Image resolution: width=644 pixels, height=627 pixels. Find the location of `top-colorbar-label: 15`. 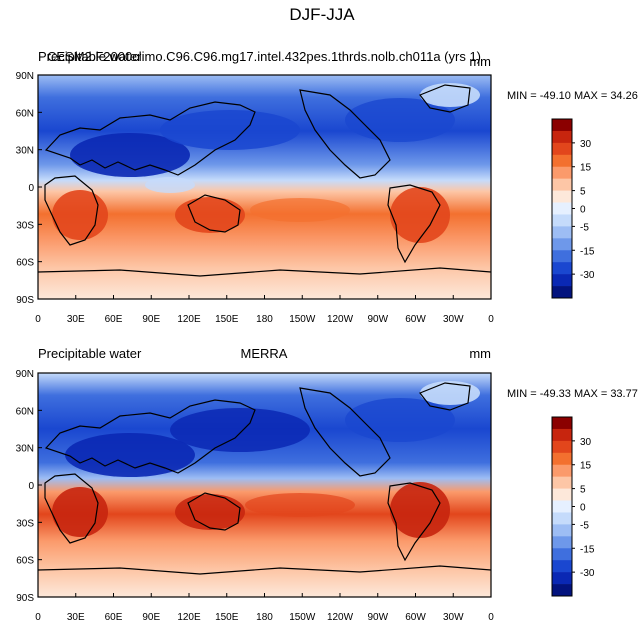

top-colorbar-label: 15 is located at coordinates (586, 168).